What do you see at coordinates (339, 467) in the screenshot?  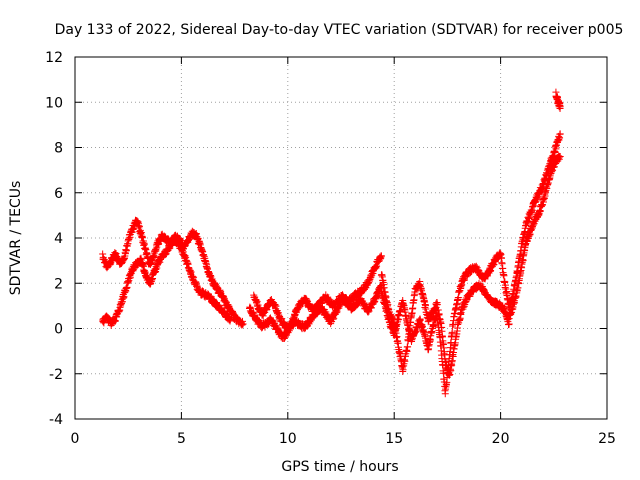 I see `x-axis-label: GPS time / hours` at bounding box center [339, 467].